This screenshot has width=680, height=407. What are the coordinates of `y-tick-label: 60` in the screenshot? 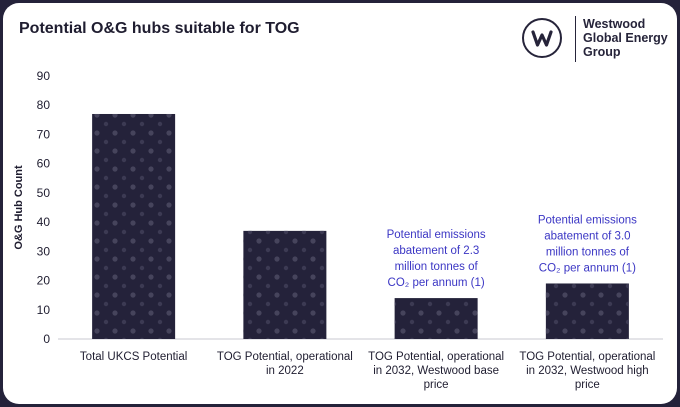 It's located at (44, 164).